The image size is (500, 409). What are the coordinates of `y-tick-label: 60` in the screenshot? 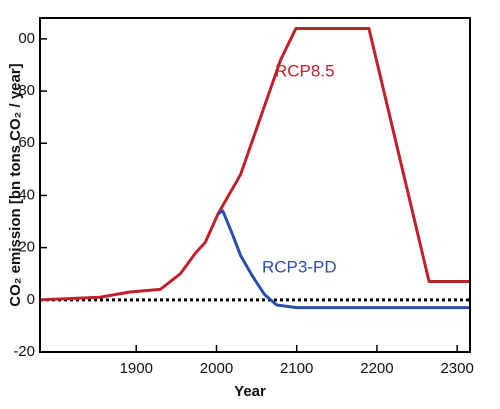 It's located at (26, 142).